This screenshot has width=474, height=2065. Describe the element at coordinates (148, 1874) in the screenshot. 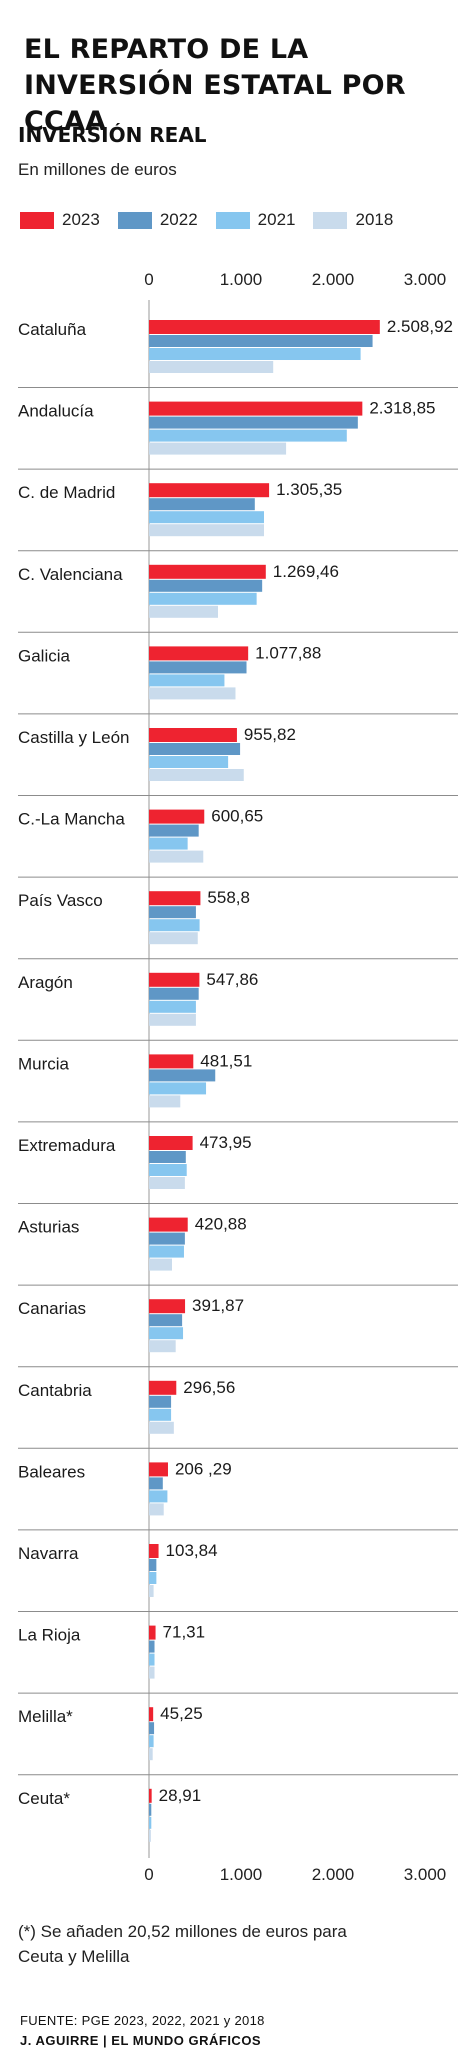

I see `axis-tick-label-bottom: 0` at that location.